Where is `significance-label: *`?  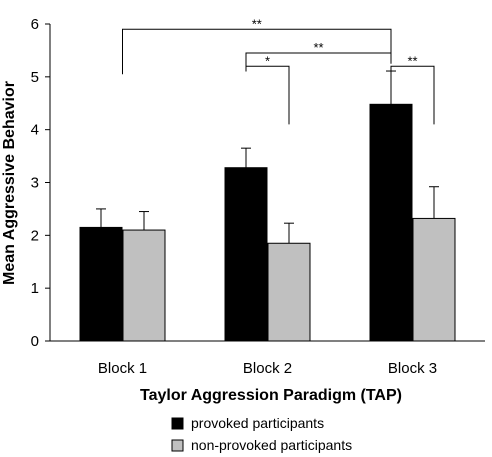
significance-label: * is located at coordinates (267, 60).